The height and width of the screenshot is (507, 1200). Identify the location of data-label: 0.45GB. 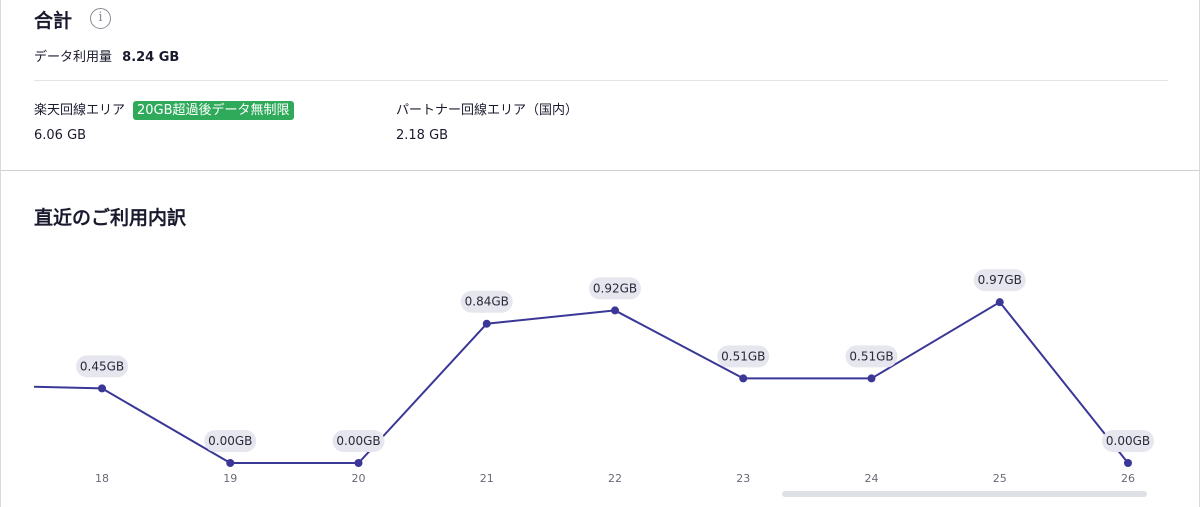
(102, 366).